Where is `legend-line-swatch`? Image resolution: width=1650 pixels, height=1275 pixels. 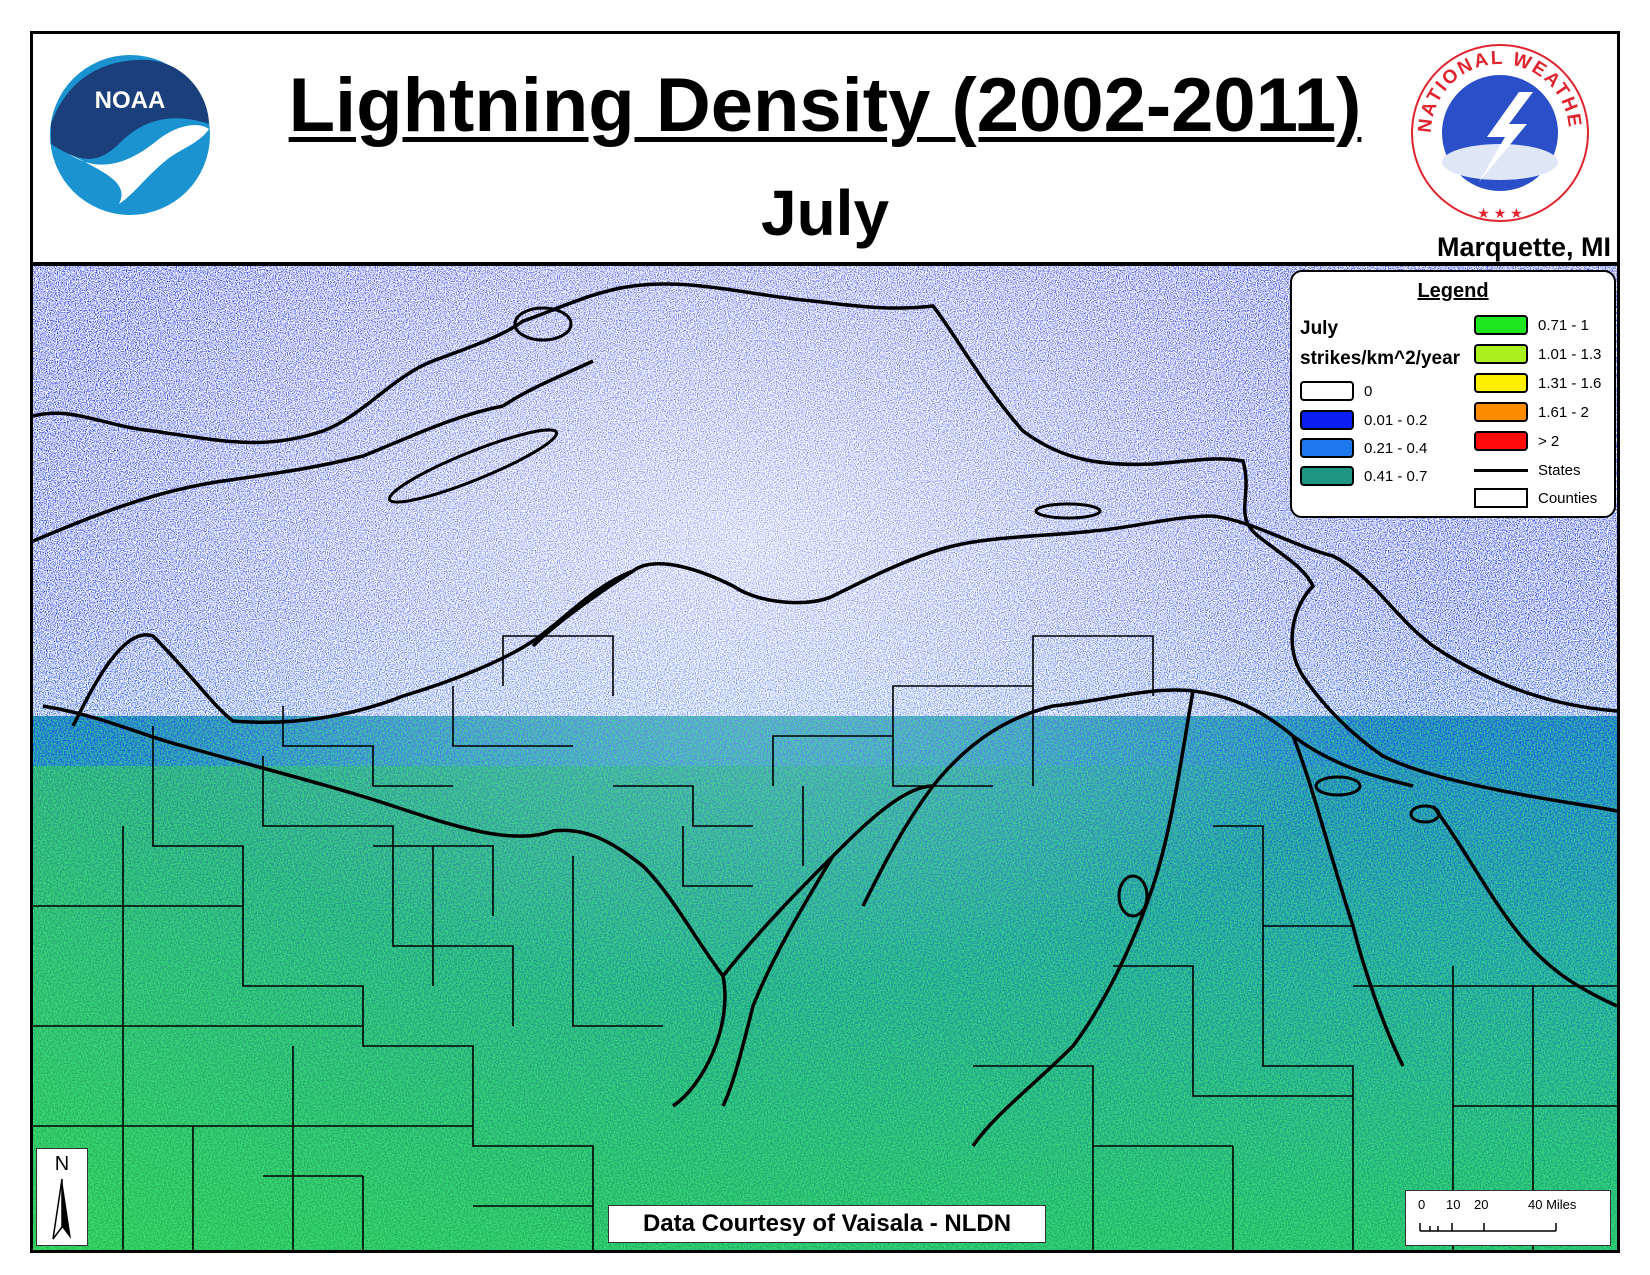
legend-line-swatch is located at coordinates (1501, 470).